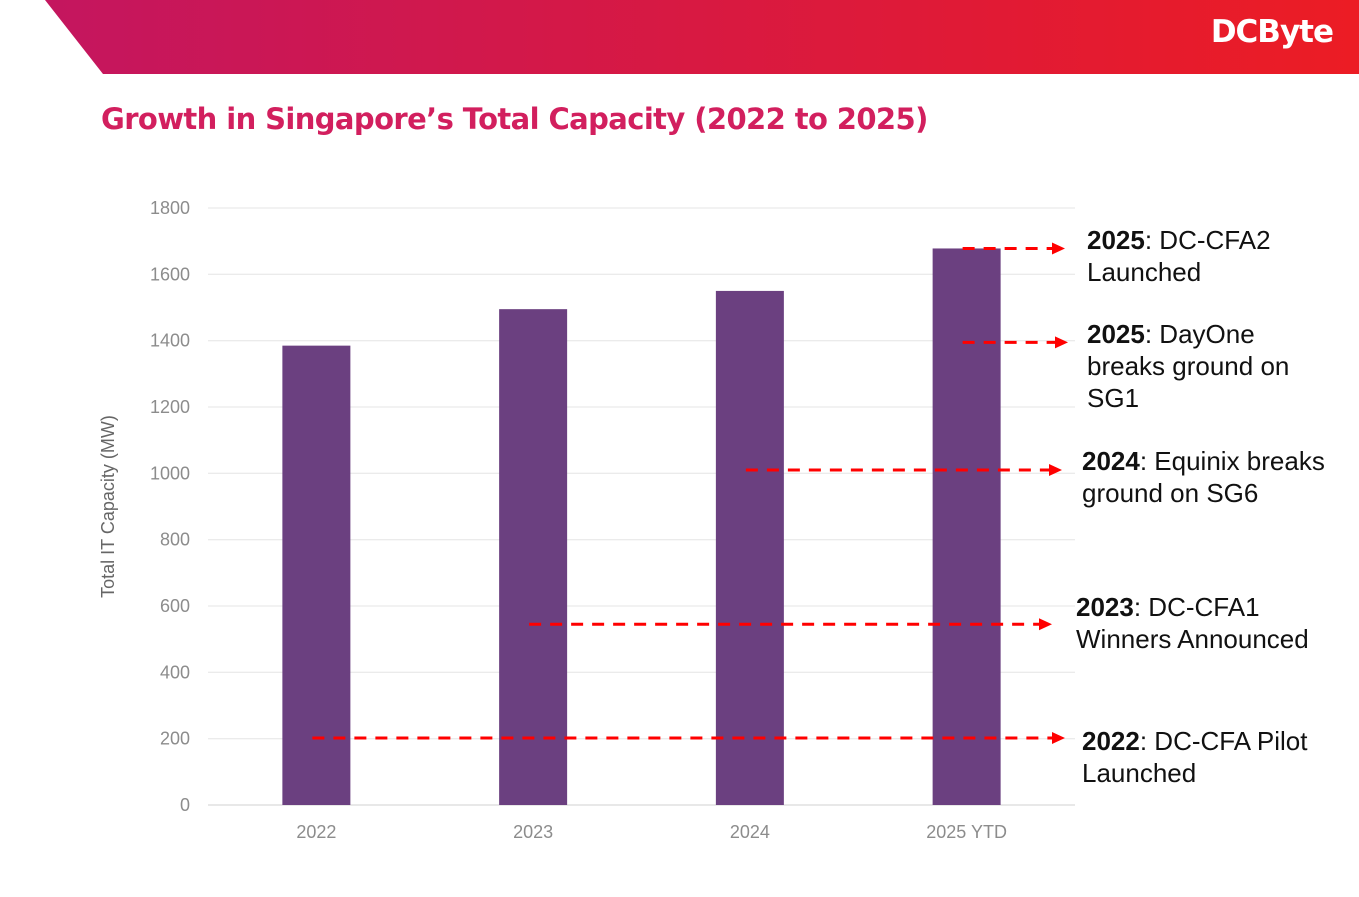  I want to click on y-tick-label: 1200, so click(170, 407).